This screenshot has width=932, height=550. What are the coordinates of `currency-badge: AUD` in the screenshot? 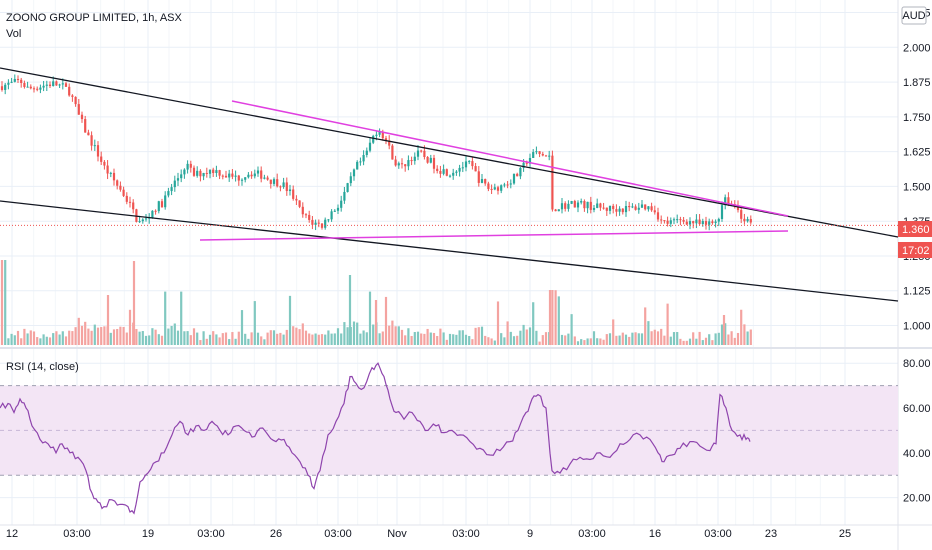 It's located at (914, 15).